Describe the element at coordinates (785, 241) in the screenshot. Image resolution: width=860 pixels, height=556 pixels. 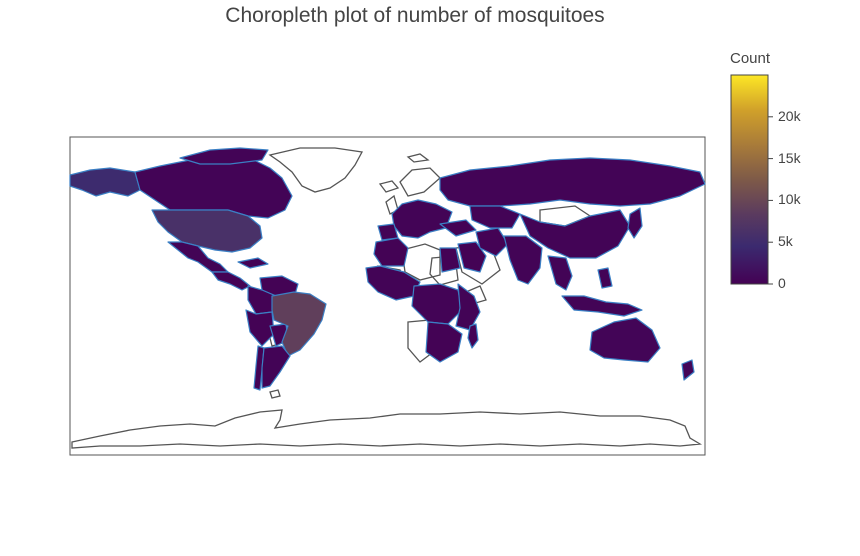
I see `colorbar-tick-label-5k: 5k` at that location.